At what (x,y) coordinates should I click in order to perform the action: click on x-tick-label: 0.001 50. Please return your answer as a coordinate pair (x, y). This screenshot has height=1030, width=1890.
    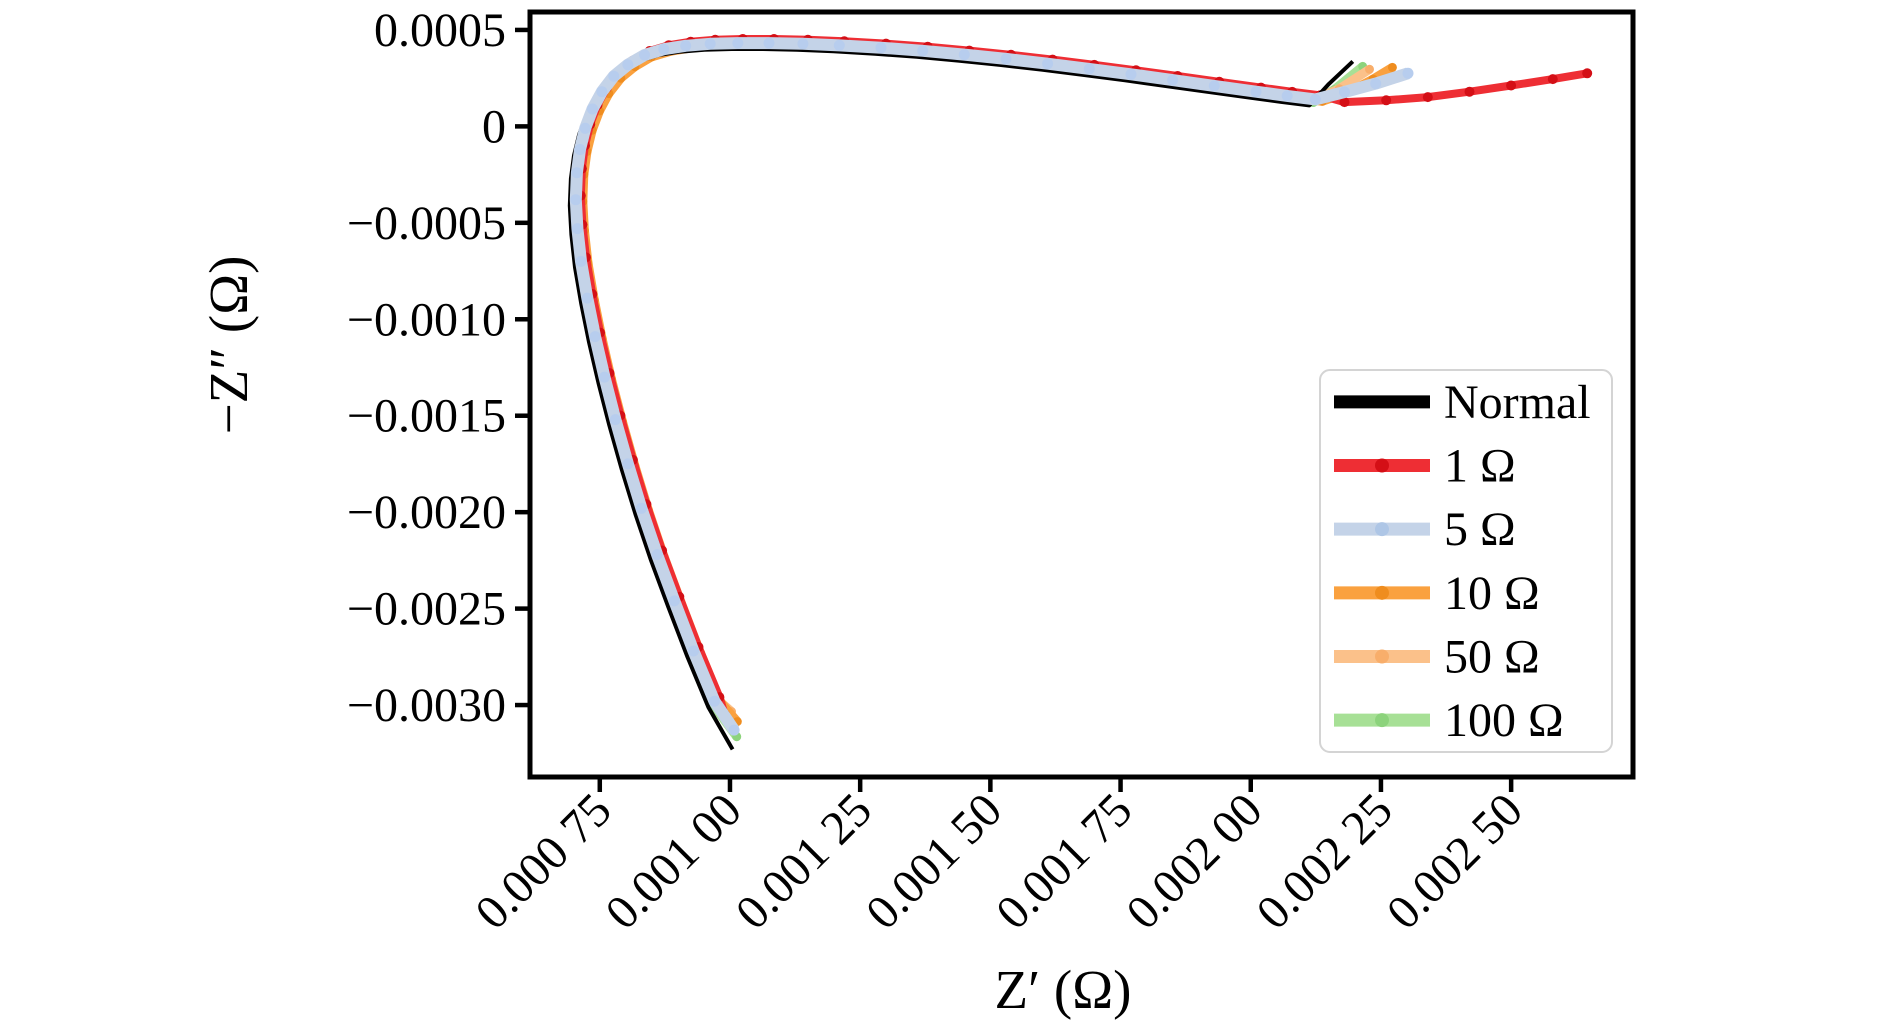
    Looking at the image, I should click on (934, 861).